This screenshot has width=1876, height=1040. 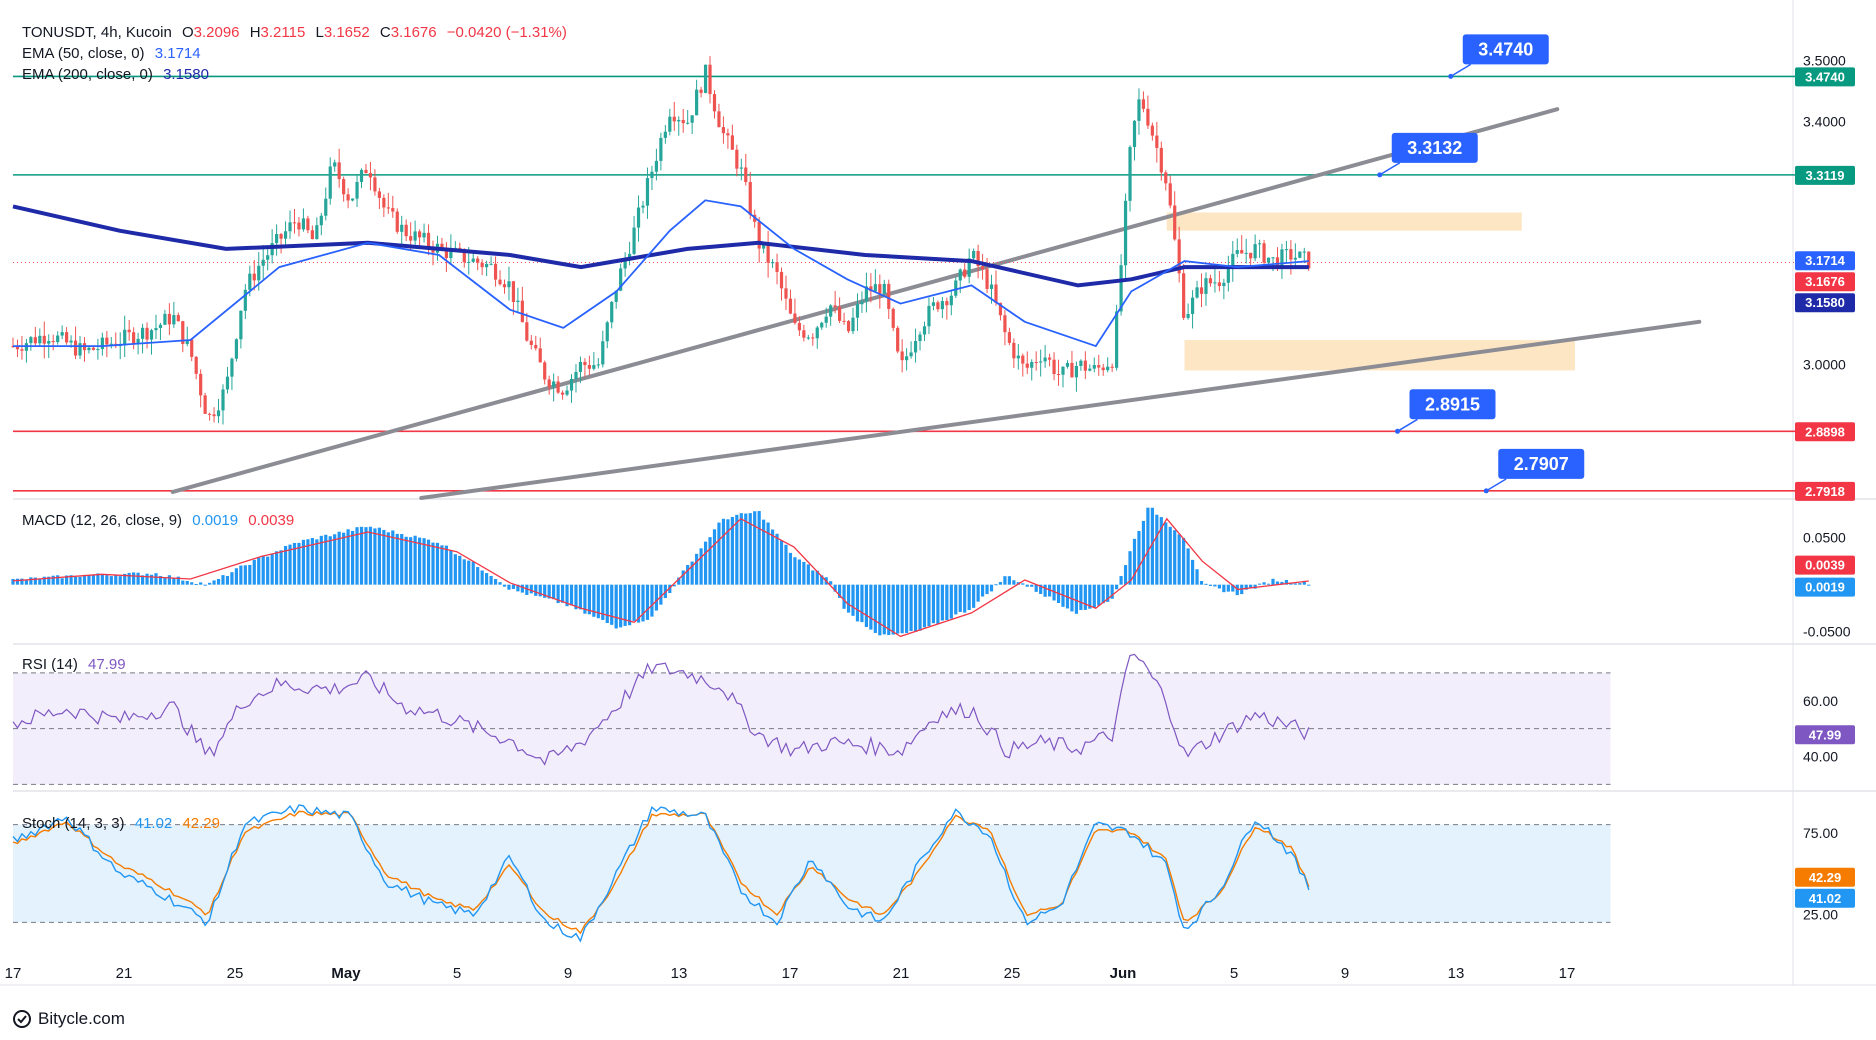 What do you see at coordinates (114, 53) in the screenshot?
I see `ema50-legend: EMA (50, close, 0) 3.1714` at bounding box center [114, 53].